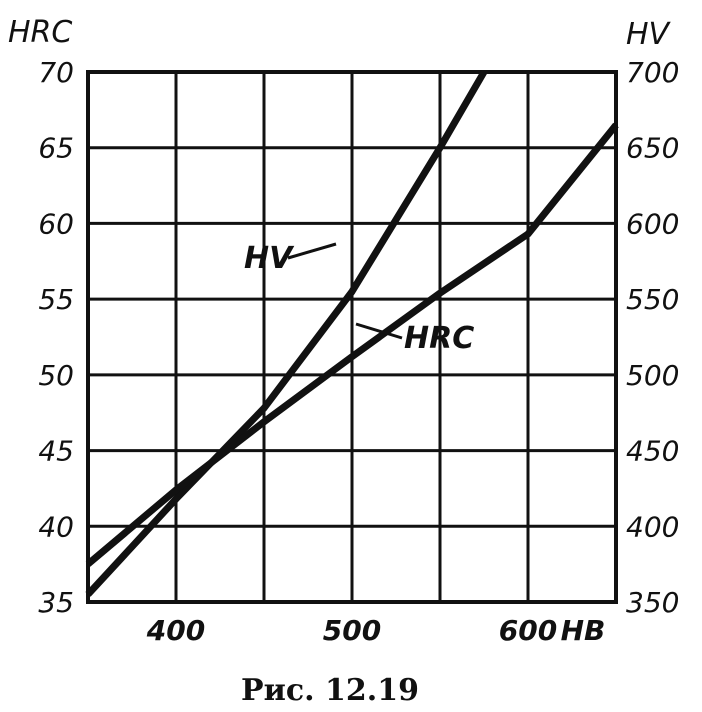 The image size is (702, 712). Describe the element at coordinates (649, 34) in the screenshot. I see `y-right-axis-title: HV` at that location.